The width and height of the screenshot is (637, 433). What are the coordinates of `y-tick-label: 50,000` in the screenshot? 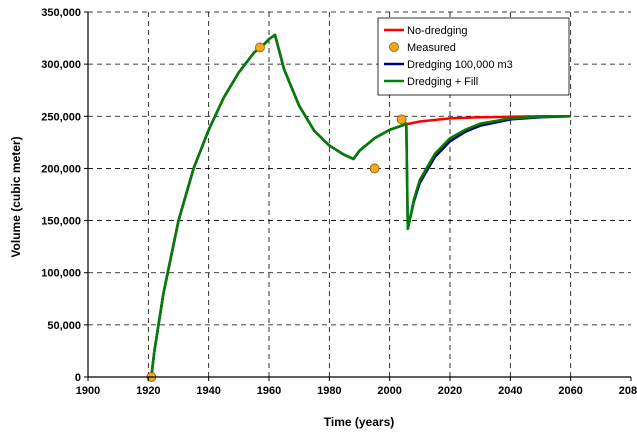 It's located at (64, 326).